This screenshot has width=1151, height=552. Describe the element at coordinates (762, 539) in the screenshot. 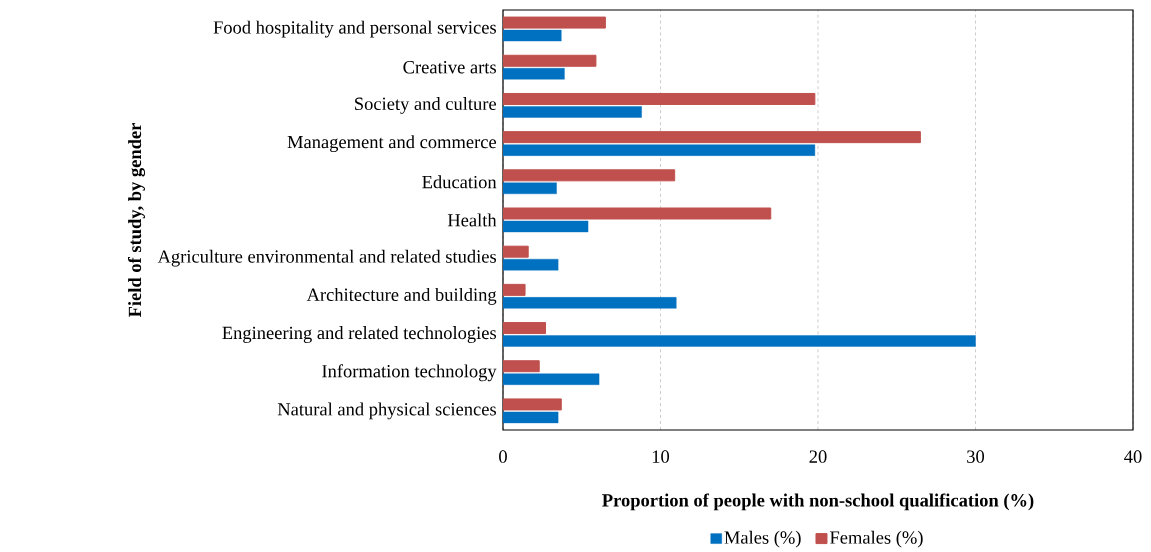

I see `legend-label: Males (%)` at that location.